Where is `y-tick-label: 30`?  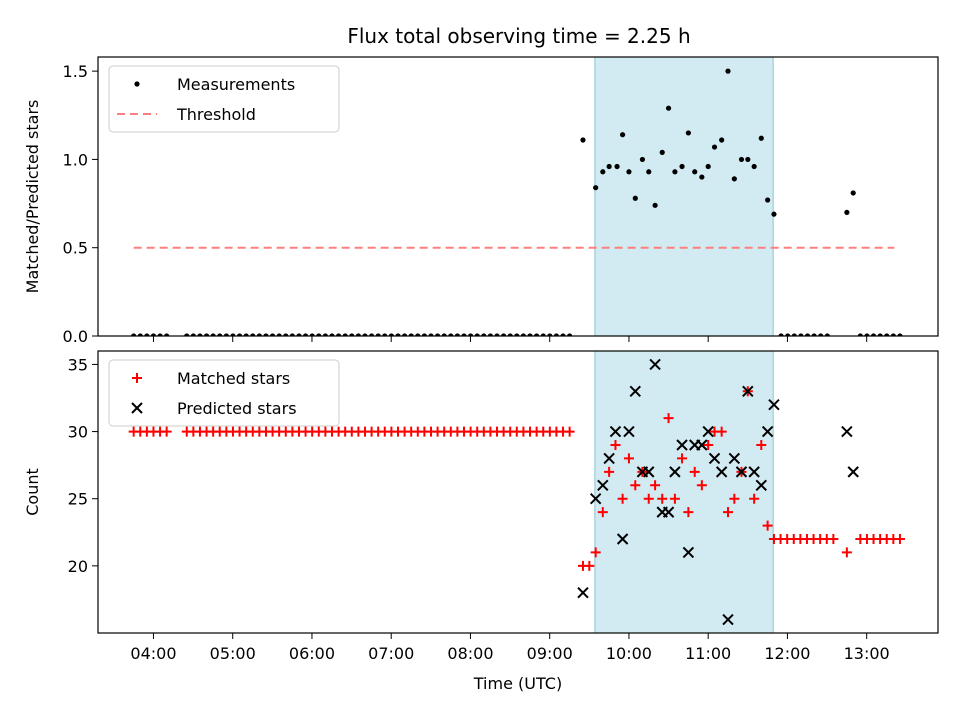
y-tick-label: 30 is located at coordinates (78, 432).